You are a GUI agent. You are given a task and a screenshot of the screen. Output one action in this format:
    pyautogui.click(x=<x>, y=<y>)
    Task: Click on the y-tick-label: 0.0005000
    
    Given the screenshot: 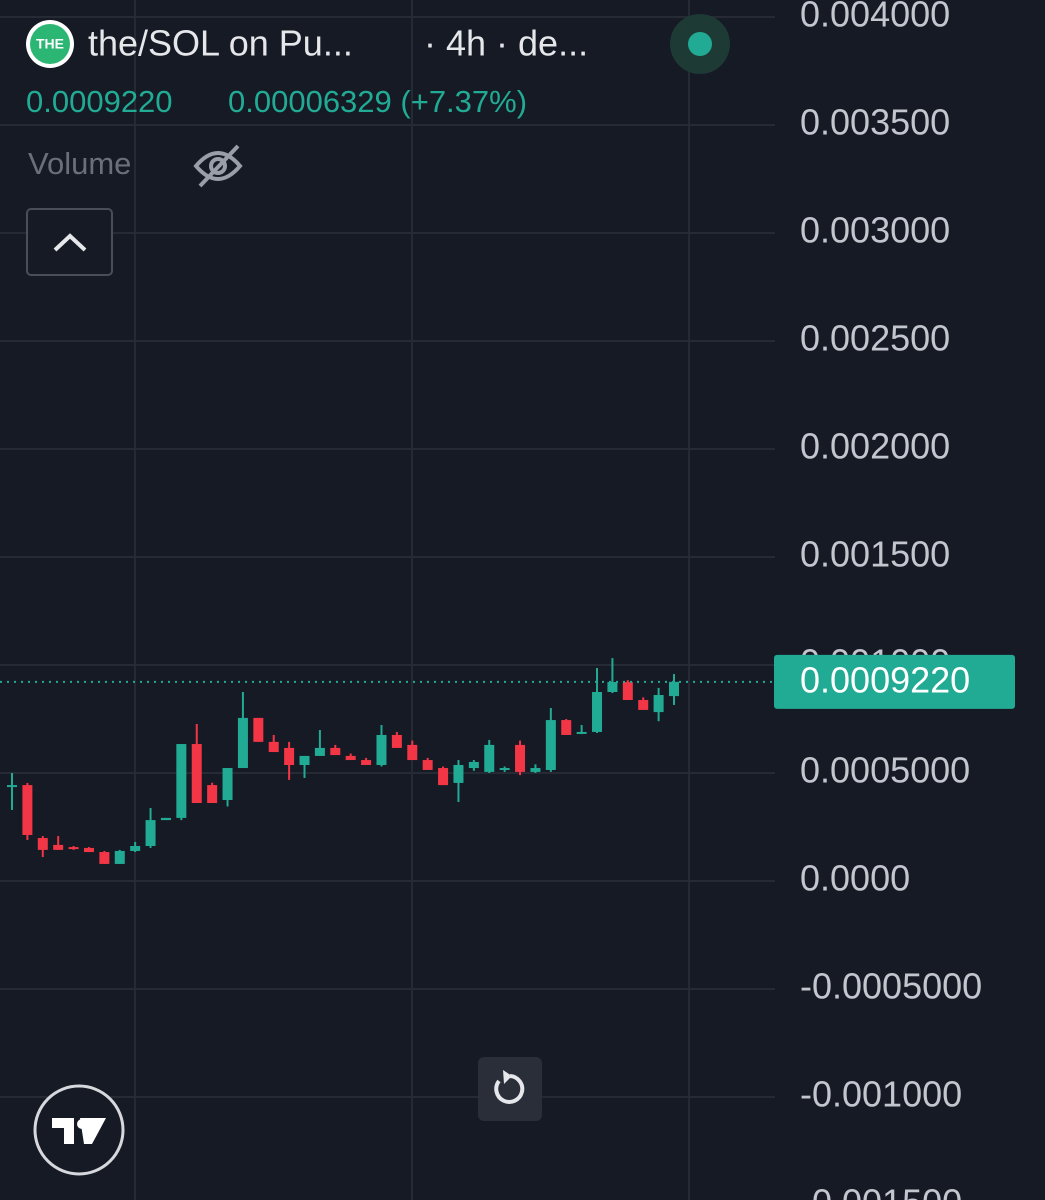 What is the action you would take?
    pyautogui.click(x=885, y=770)
    